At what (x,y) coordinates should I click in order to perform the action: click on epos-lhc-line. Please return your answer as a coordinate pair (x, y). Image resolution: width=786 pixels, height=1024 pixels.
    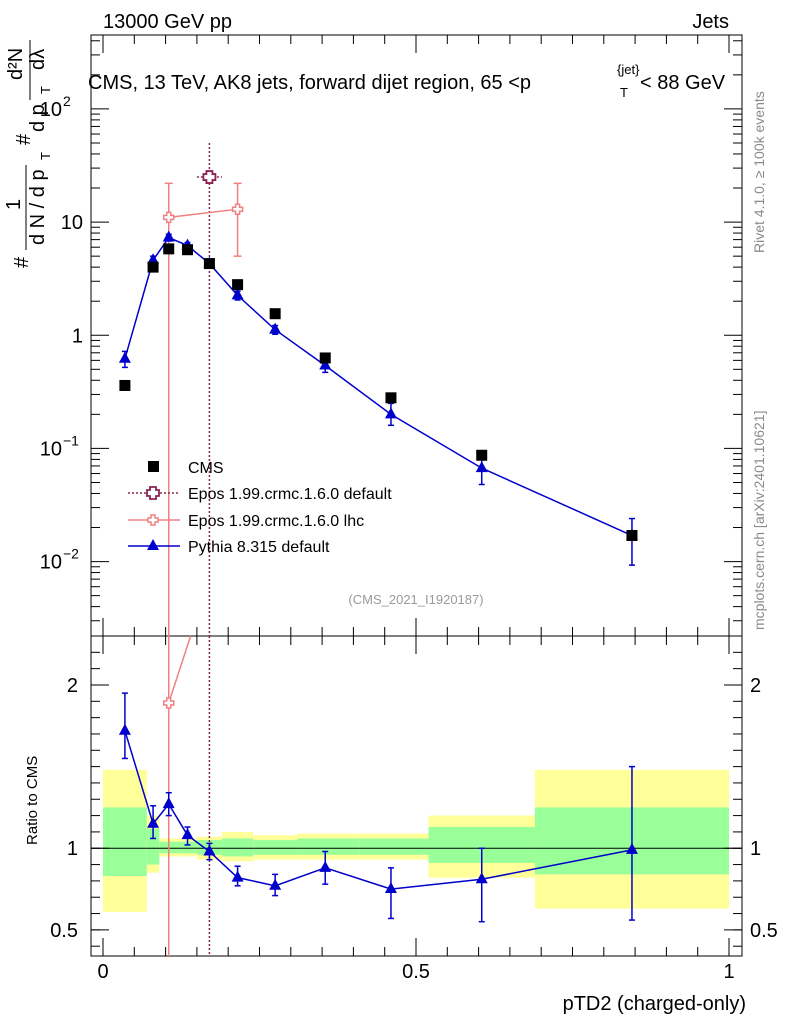
    Looking at the image, I should click on (203, 213).